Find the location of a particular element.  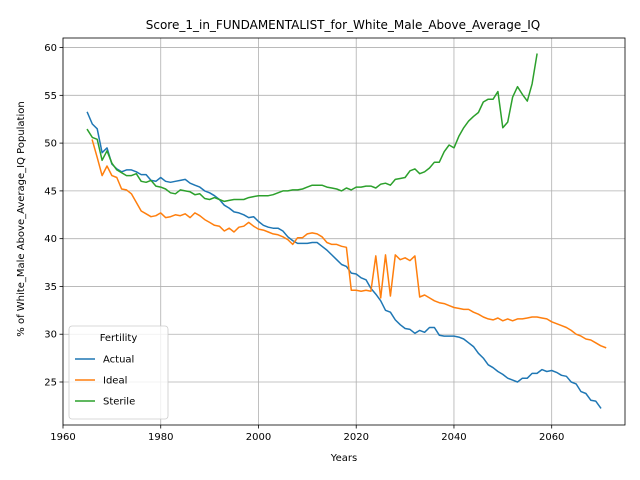

legend-label-ideal: Ideal is located at coordinates (115, 381).